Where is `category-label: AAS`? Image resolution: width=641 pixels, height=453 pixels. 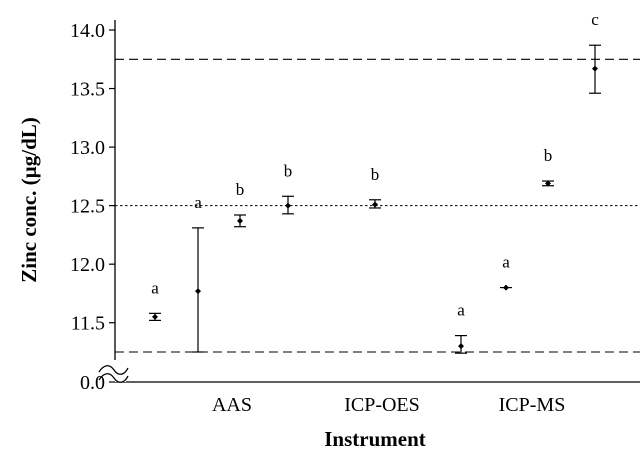
category-label: AAS is located at coordinates (232, 405).